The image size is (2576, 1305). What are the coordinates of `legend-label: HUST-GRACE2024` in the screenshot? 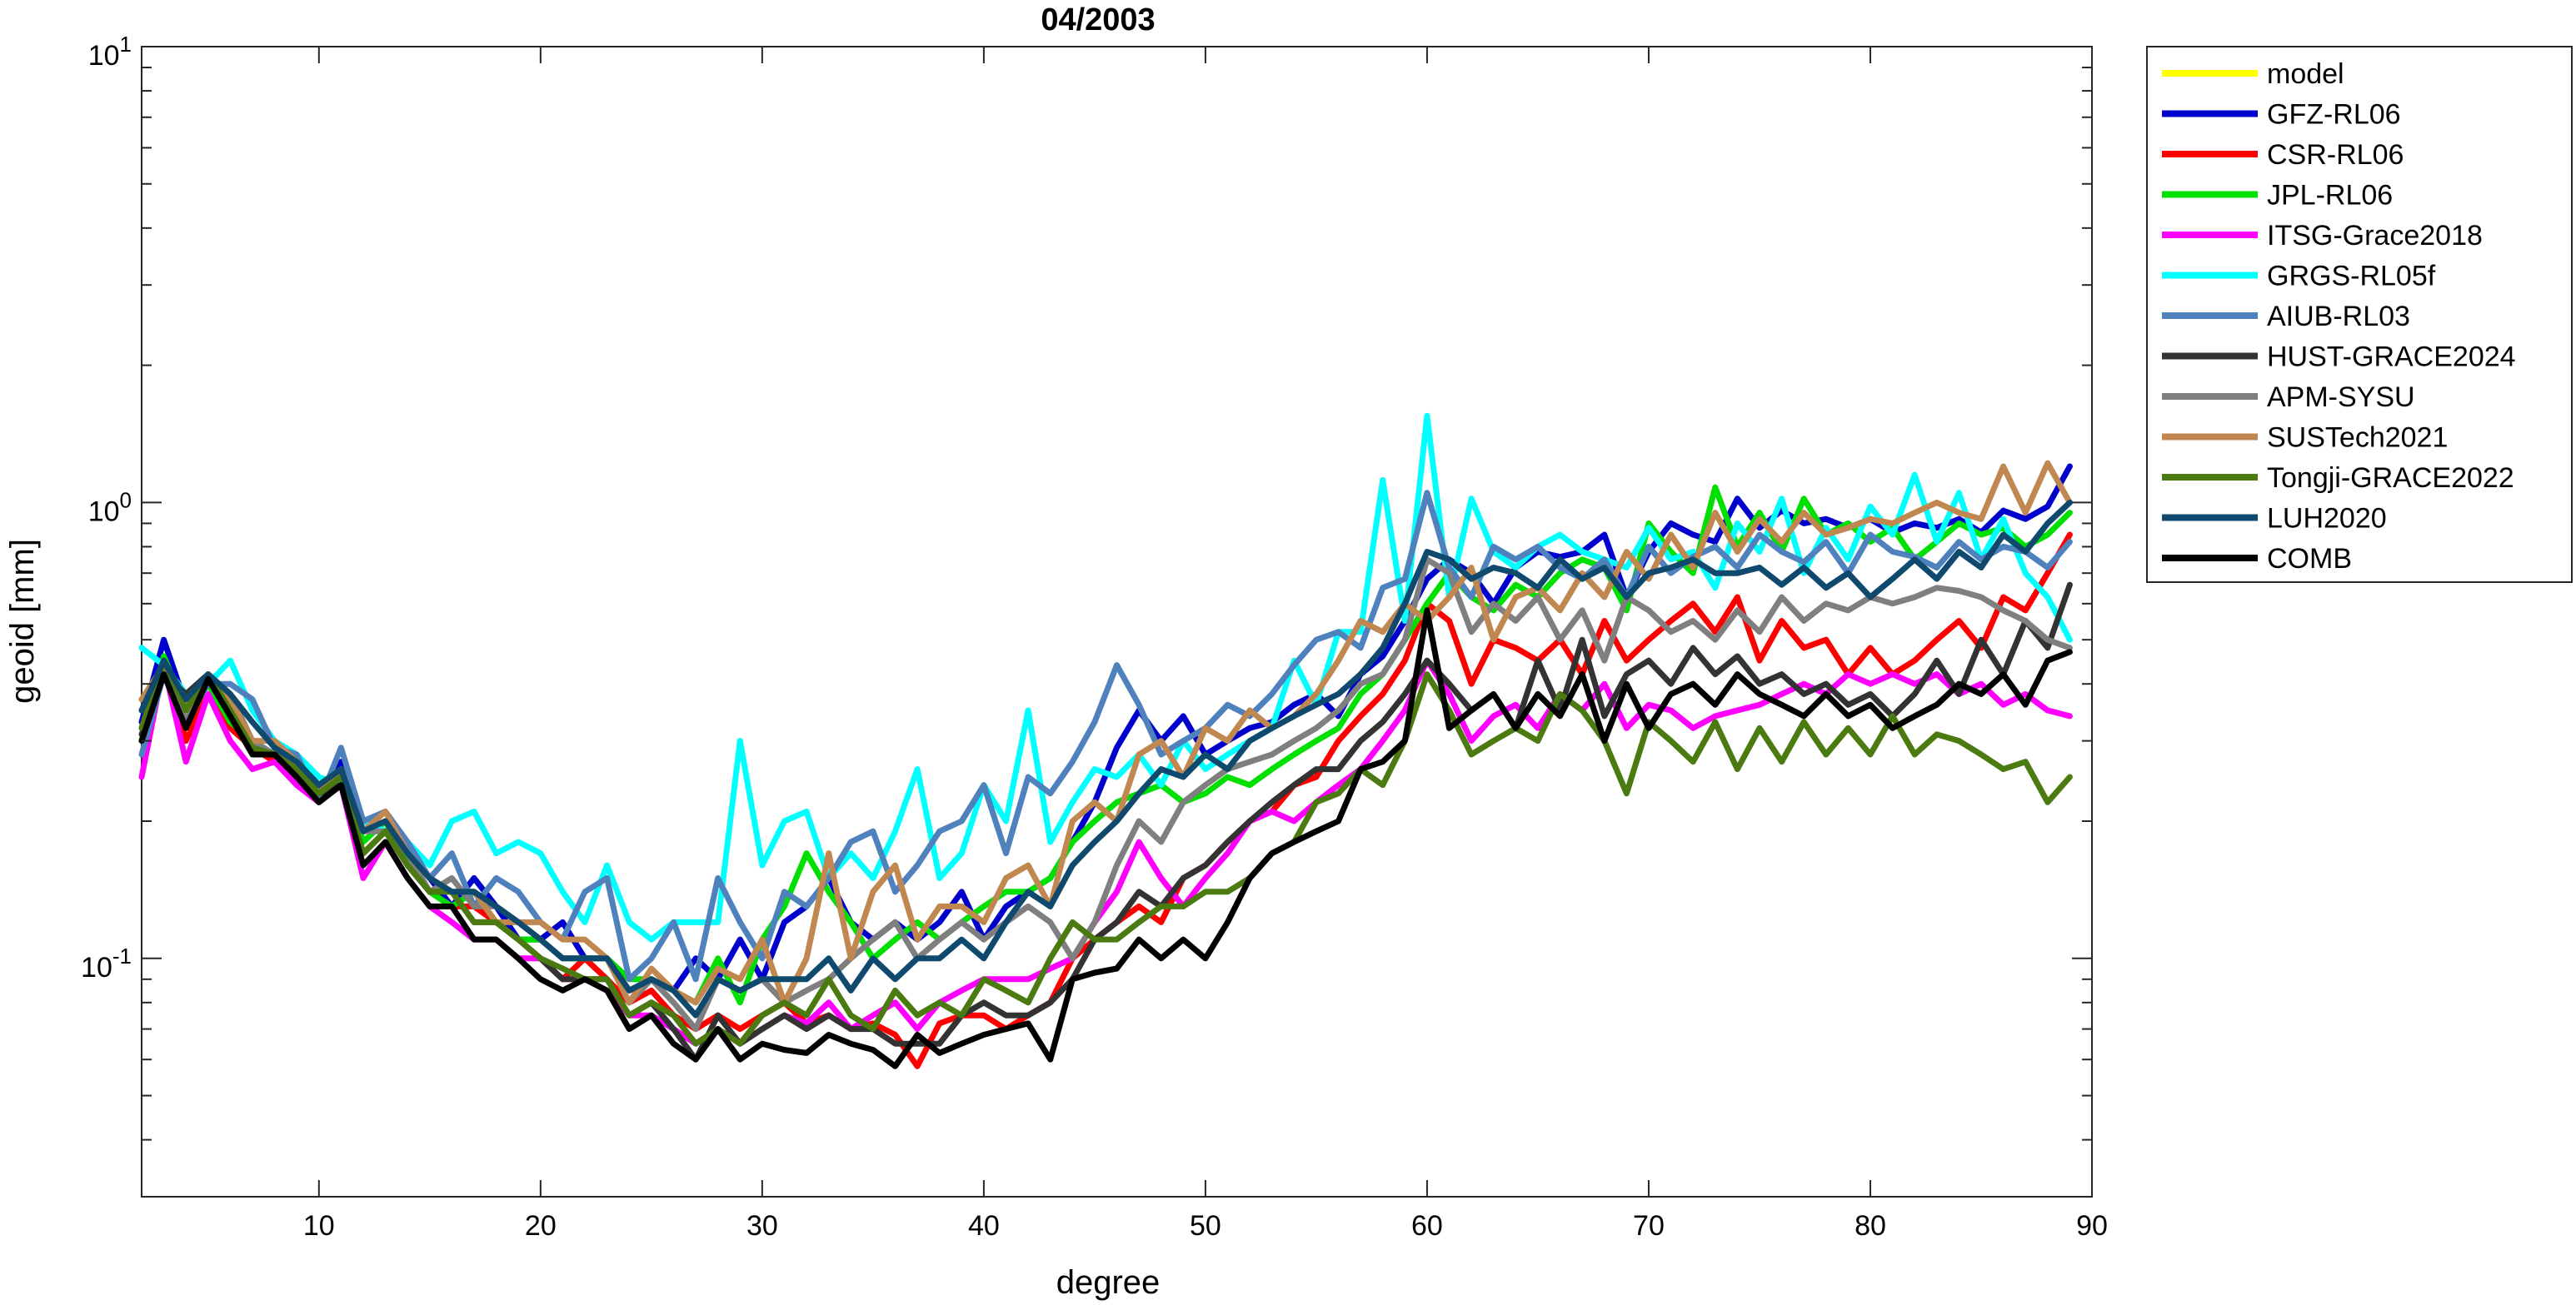 It's located at (2391, 357).